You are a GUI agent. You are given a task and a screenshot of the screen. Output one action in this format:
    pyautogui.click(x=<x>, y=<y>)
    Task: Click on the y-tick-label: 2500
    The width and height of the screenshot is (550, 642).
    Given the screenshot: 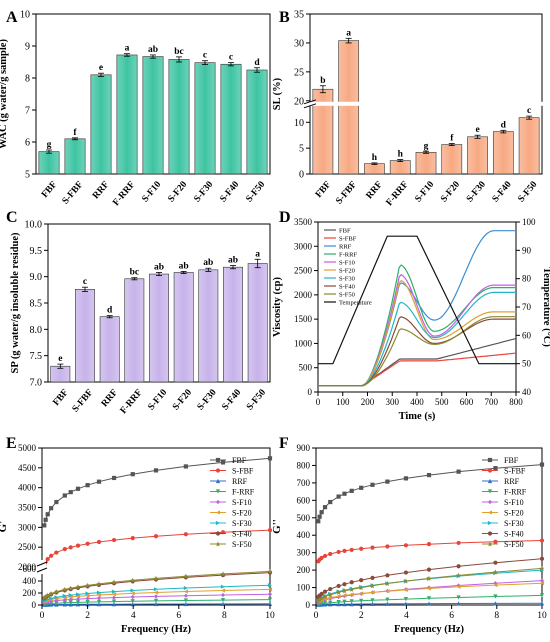 What is the action you would take?
    pyautogui.click(x=27, y=547)
    